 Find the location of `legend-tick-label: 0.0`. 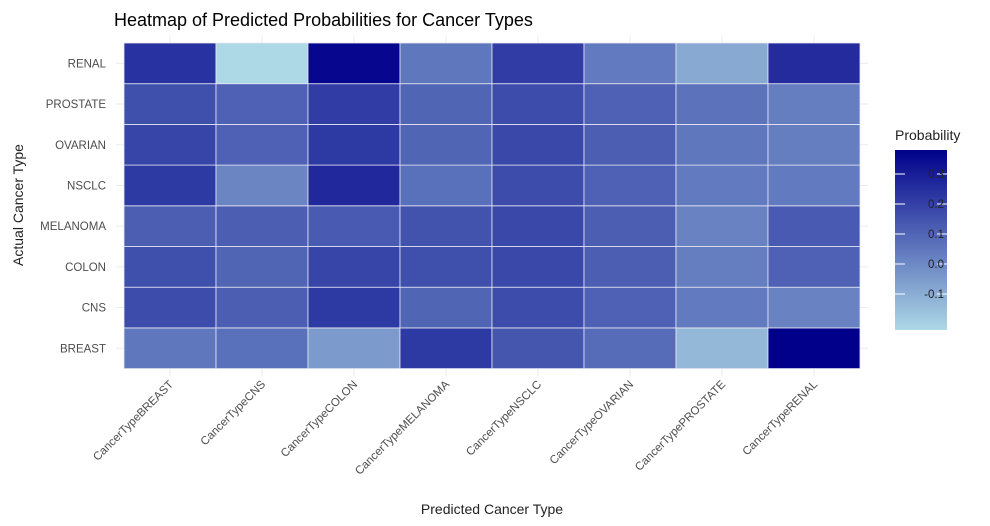

legend-tick-label: 0.0 is located at coordinates (936, 265).